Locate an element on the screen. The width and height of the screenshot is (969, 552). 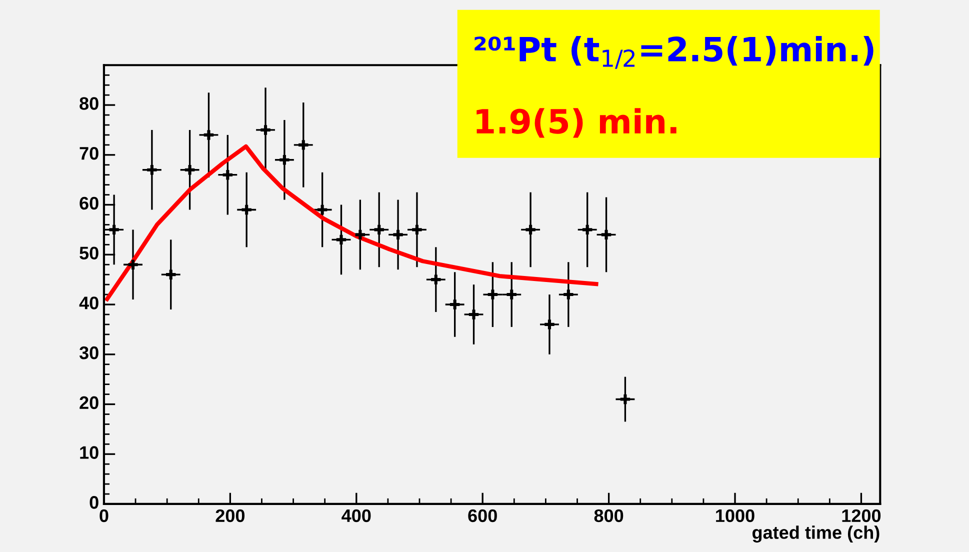
x-tick-label: 1200 is located at coordinates (861, 515).